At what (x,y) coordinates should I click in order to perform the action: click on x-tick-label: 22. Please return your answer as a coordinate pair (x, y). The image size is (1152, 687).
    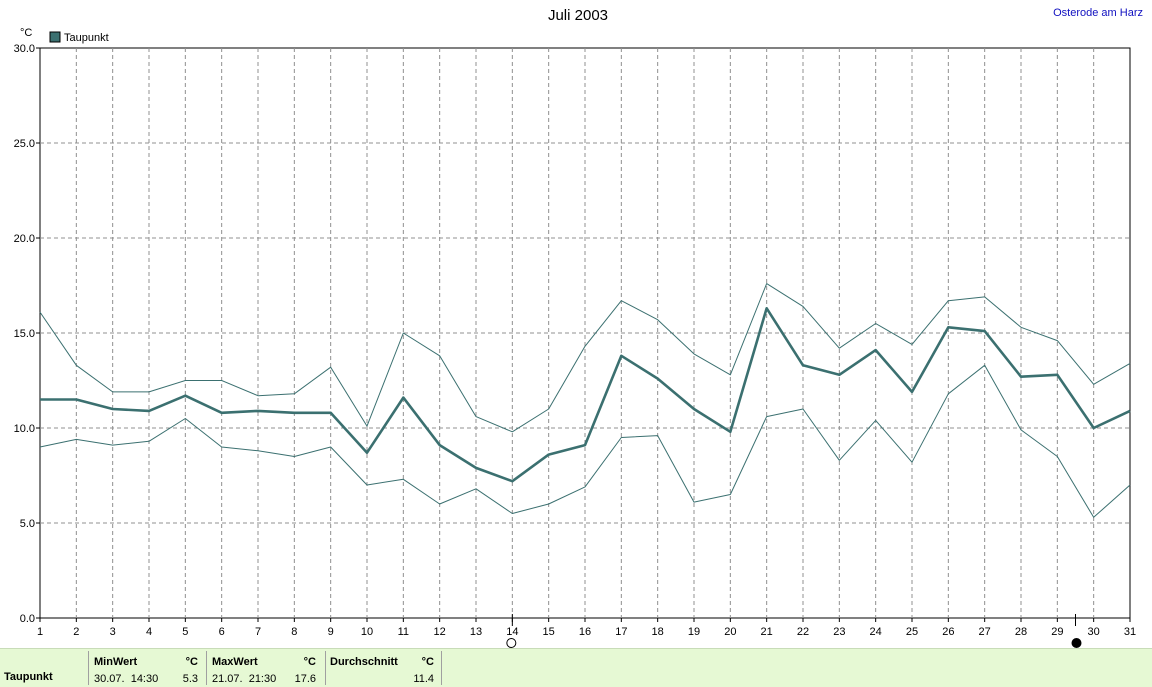
    Looking at the image, I should click on (803, 632).